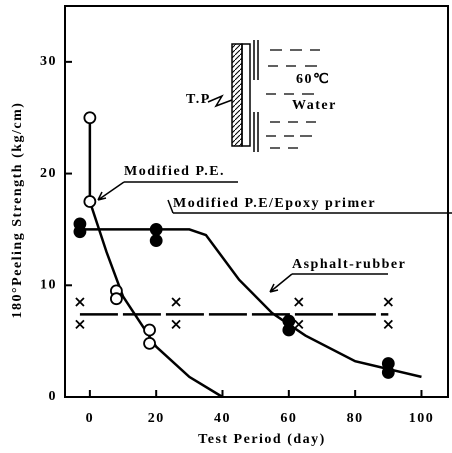  Describe the element at coordinates (422, 418) in the screenshot. I see `x-tick-label: 100` at that location.